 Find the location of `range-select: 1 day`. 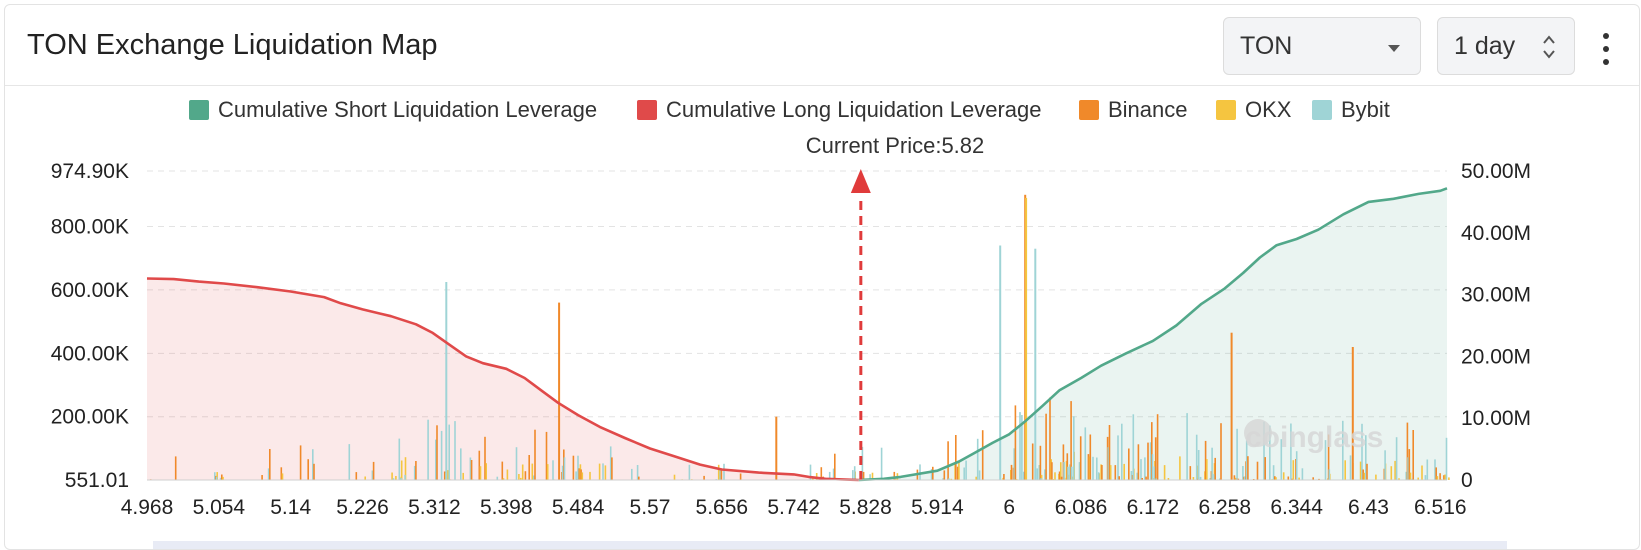

range-select: 1 day is located at coordinates (1506, 46).